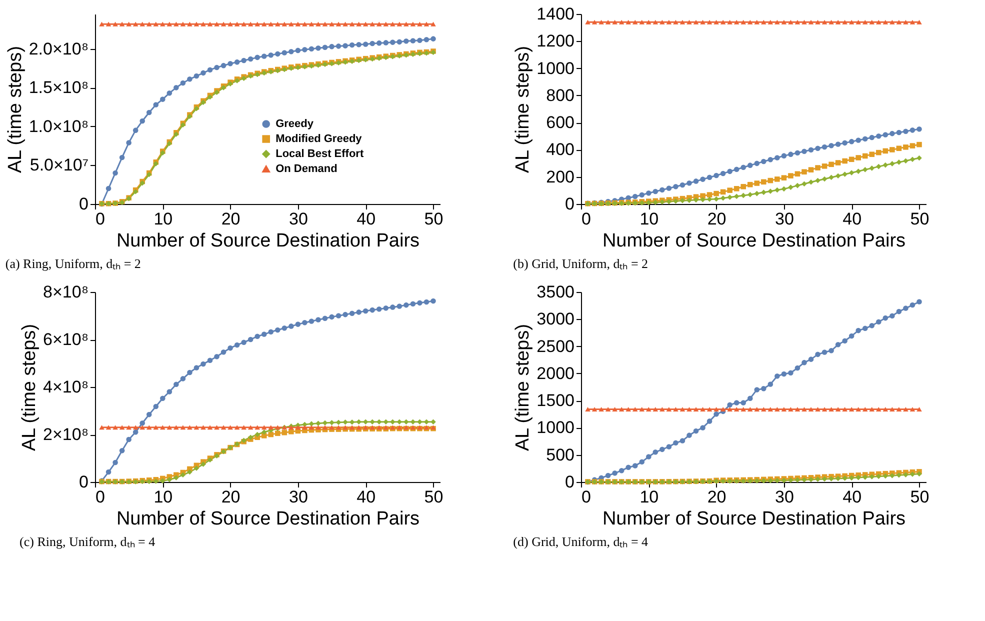 The height and width of the screenshot is (621, 985). I want to click on y-tick-label: 1400, so click(555, 14).